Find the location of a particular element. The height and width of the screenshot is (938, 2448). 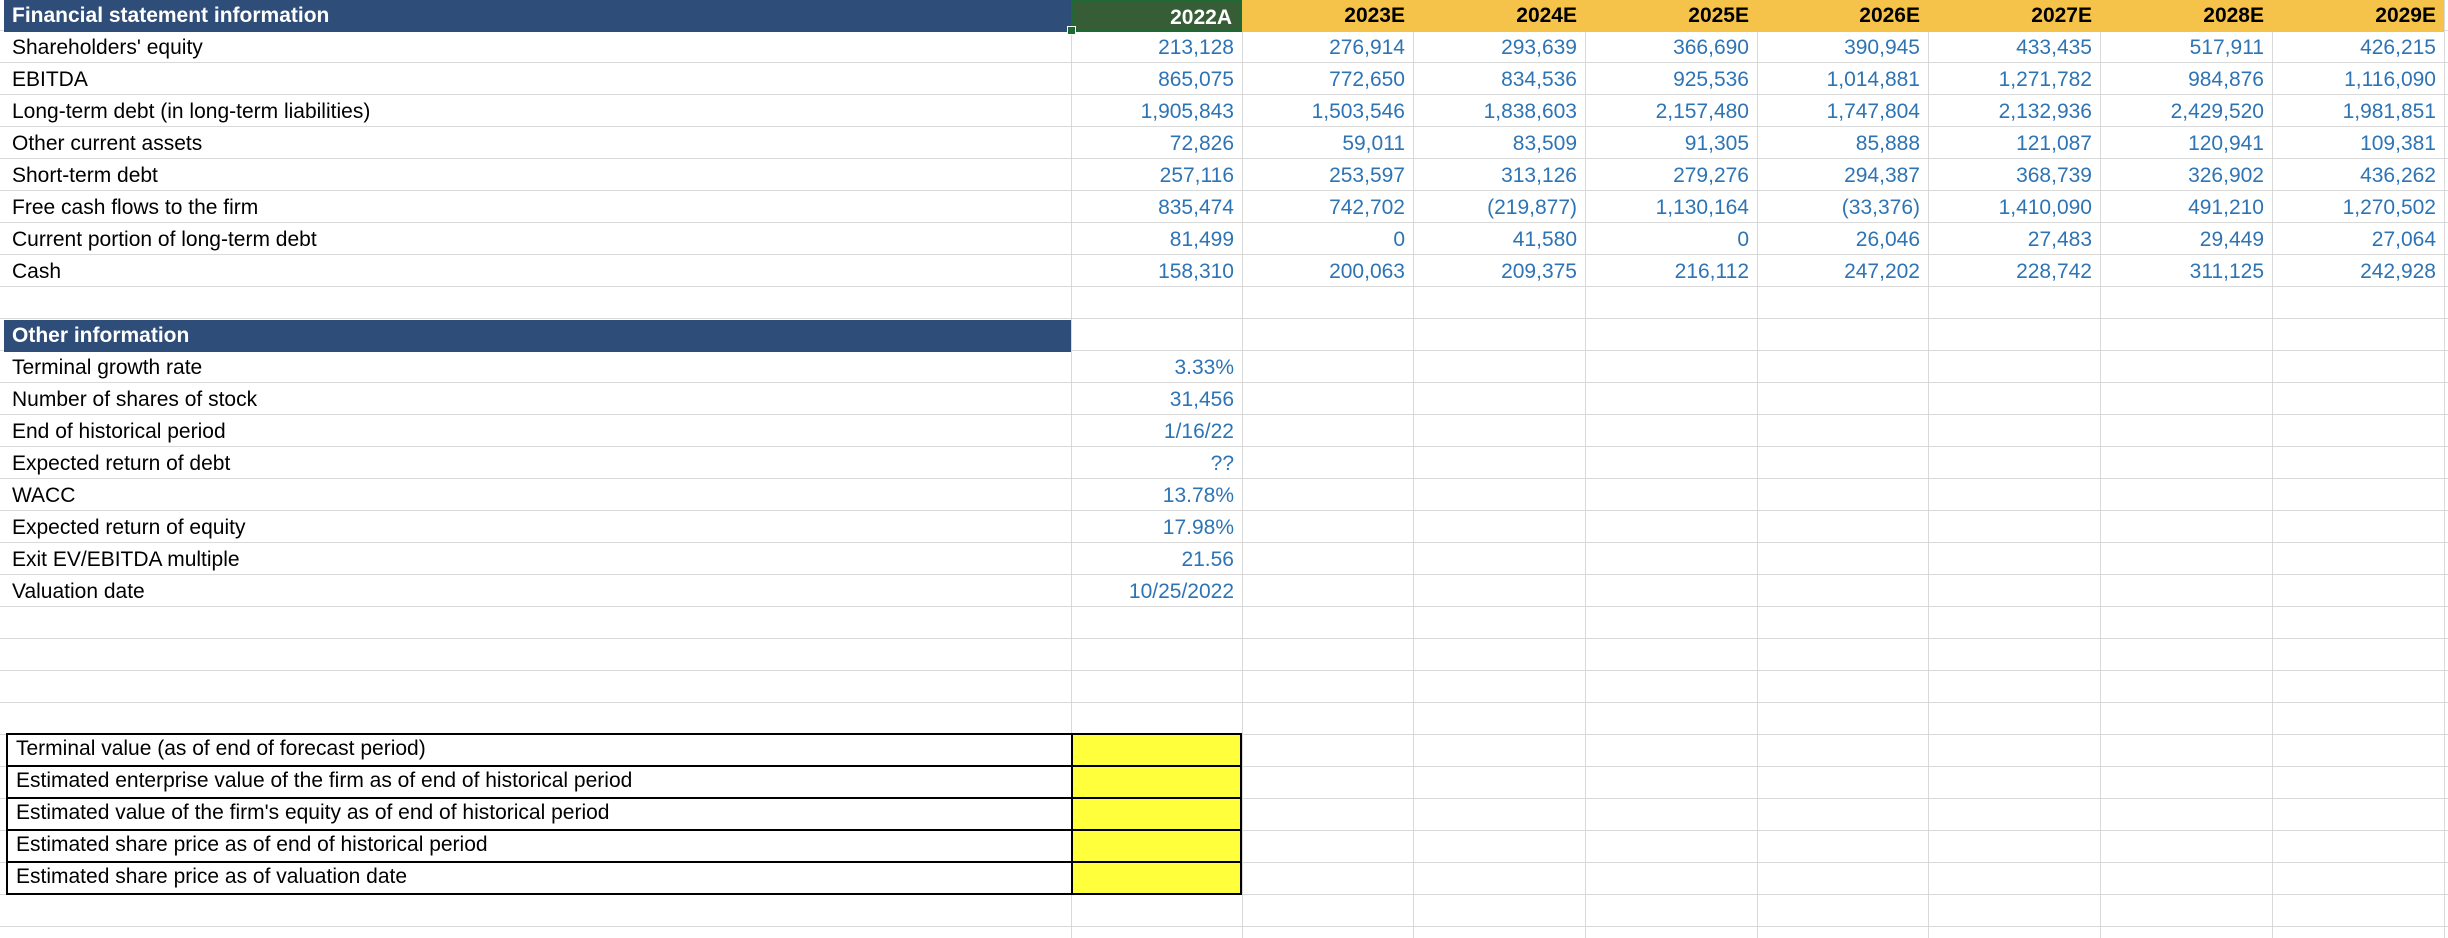

value-cell-expected-return-of-debt: ?? is located at coordinates (1222, 463).